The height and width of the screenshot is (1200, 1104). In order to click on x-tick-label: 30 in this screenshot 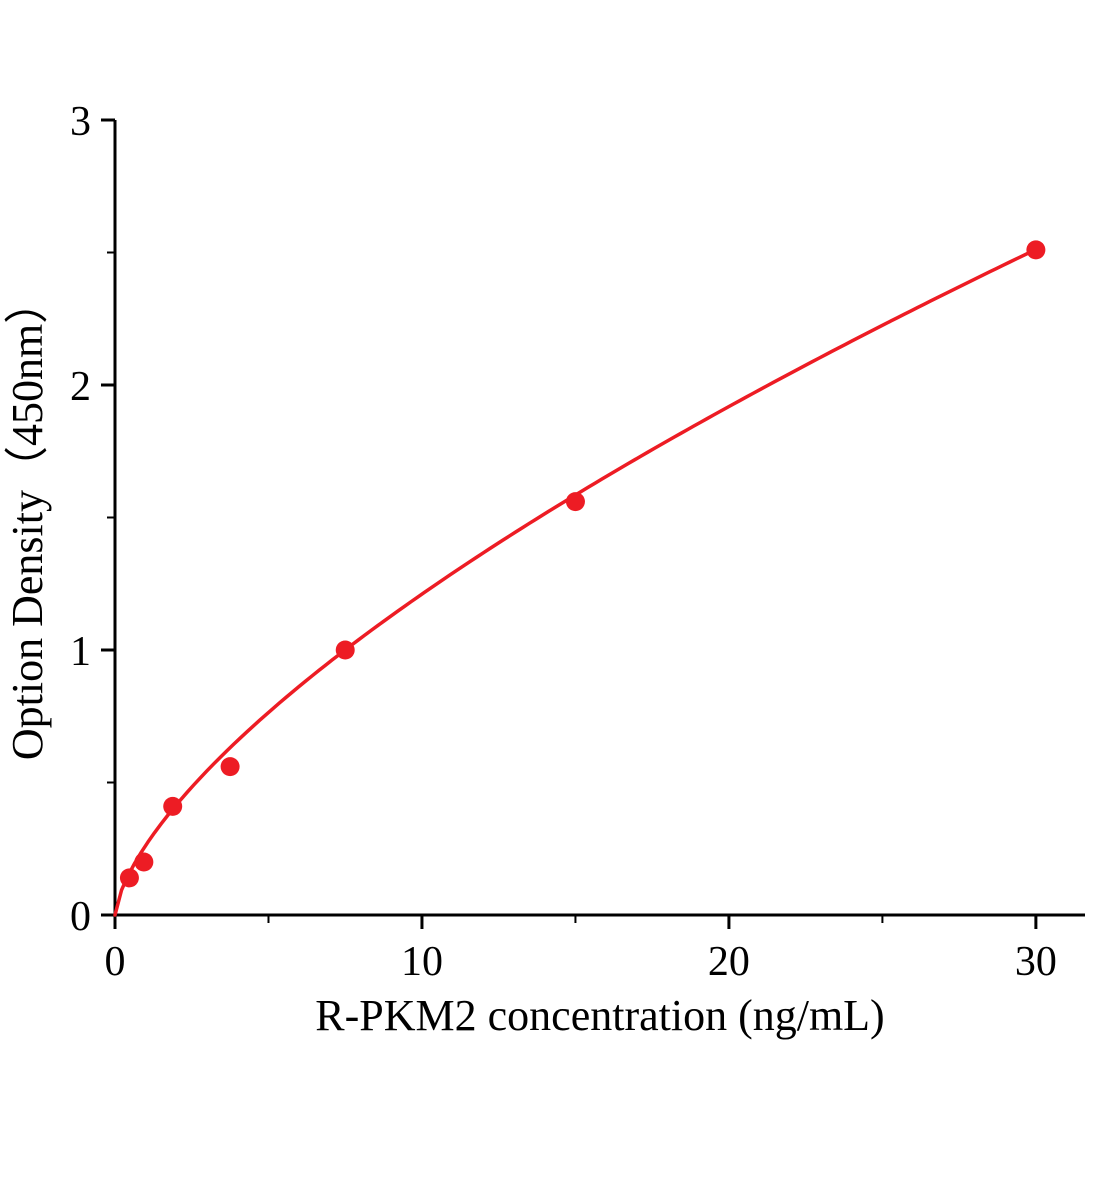, I will do `click(1036, 962)`.